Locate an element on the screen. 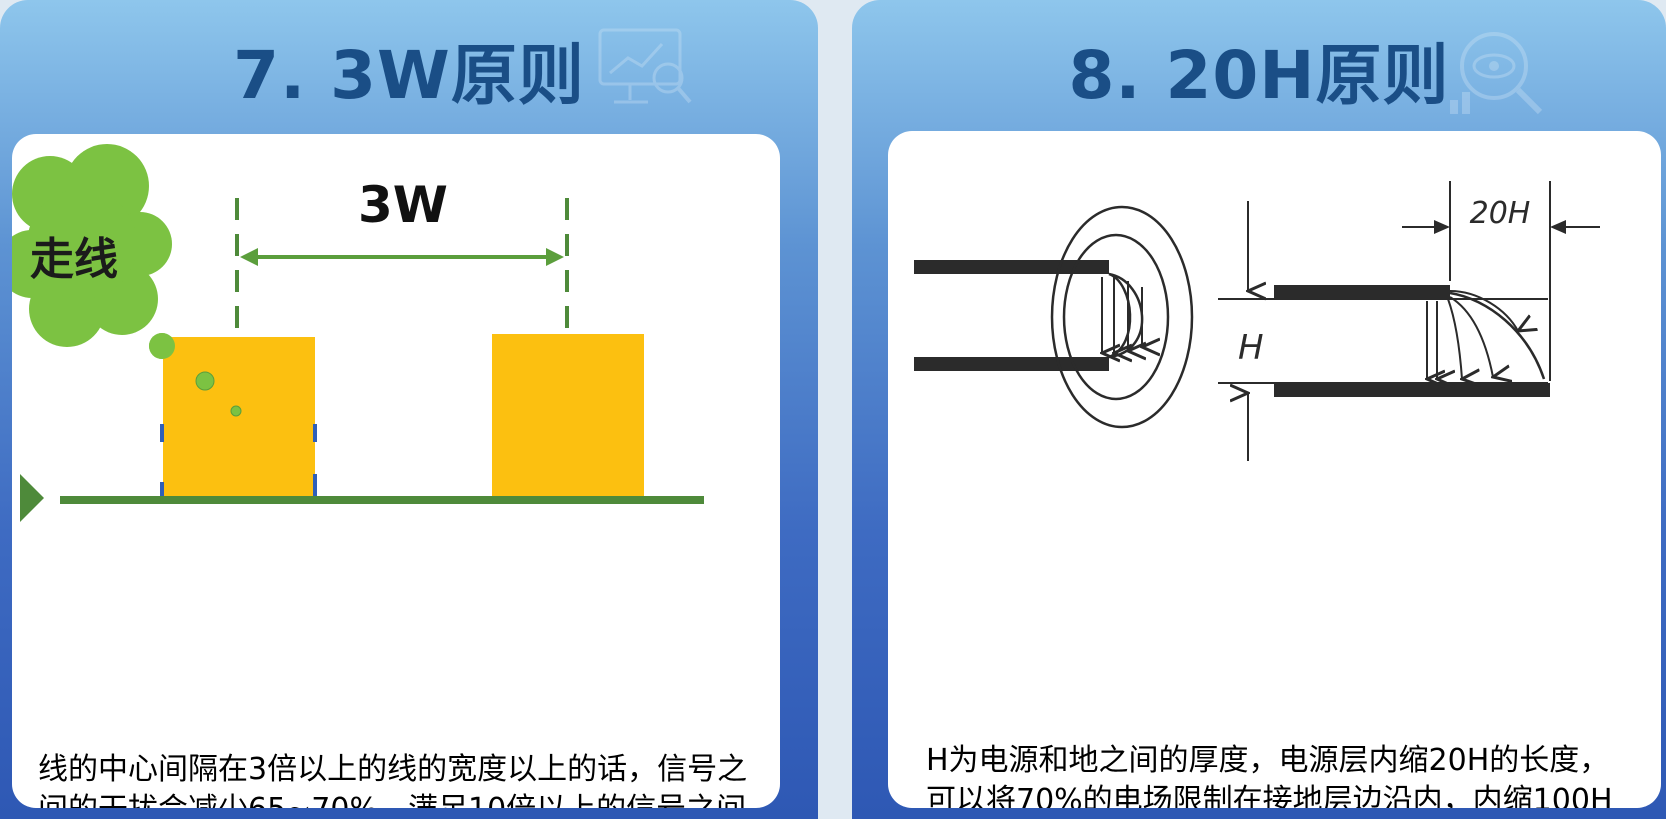 The image size is (1666, 819). dimension-label: 20H is located at coordinates (1500, 213).